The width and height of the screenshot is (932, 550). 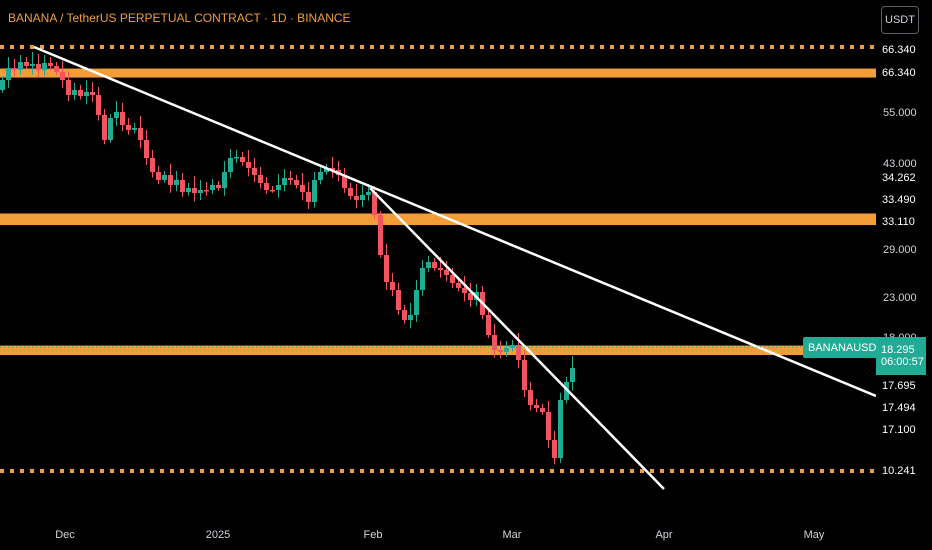 I want to click on level-price-label: 34.262, so click(x=899, y=178).